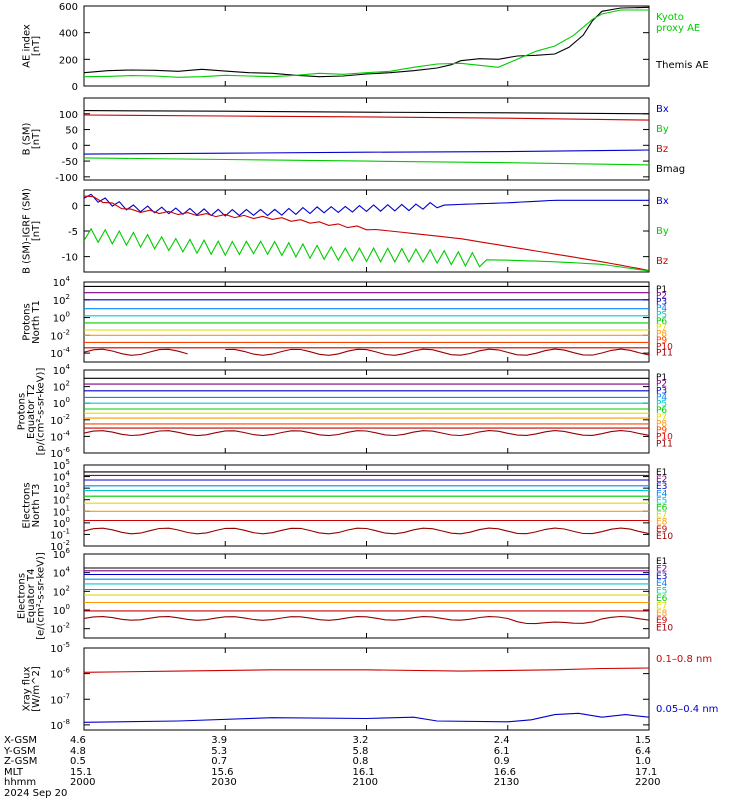 The height and width of the screenshot is (800, 750). Describe the element at coordinates (684, 659) in the screenshot. I see `legend-label: 0.1–0.8 nm` at that location.